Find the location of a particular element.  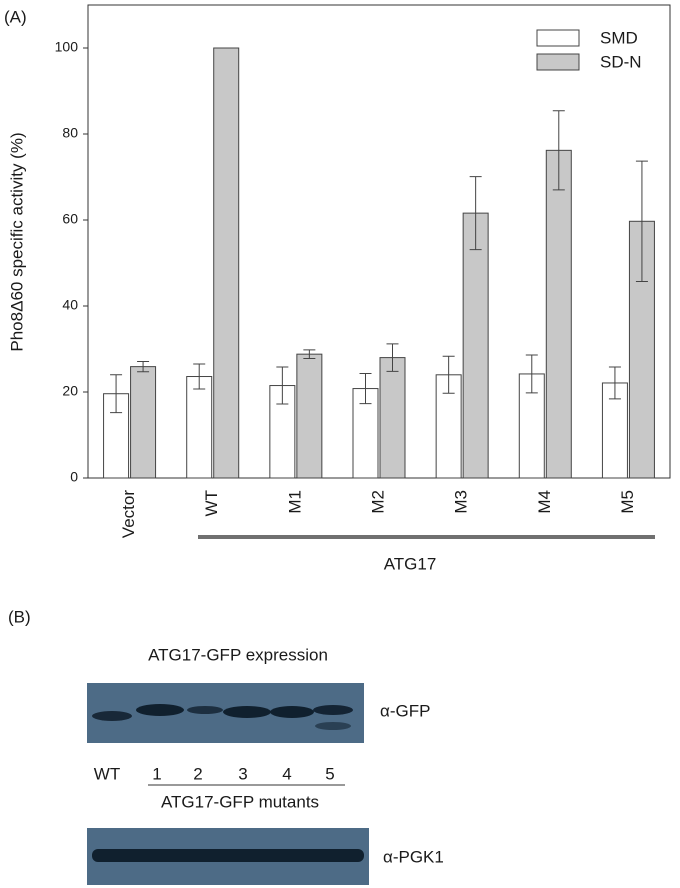

x-tick-label: M4 is located at coordinates (544, 502).